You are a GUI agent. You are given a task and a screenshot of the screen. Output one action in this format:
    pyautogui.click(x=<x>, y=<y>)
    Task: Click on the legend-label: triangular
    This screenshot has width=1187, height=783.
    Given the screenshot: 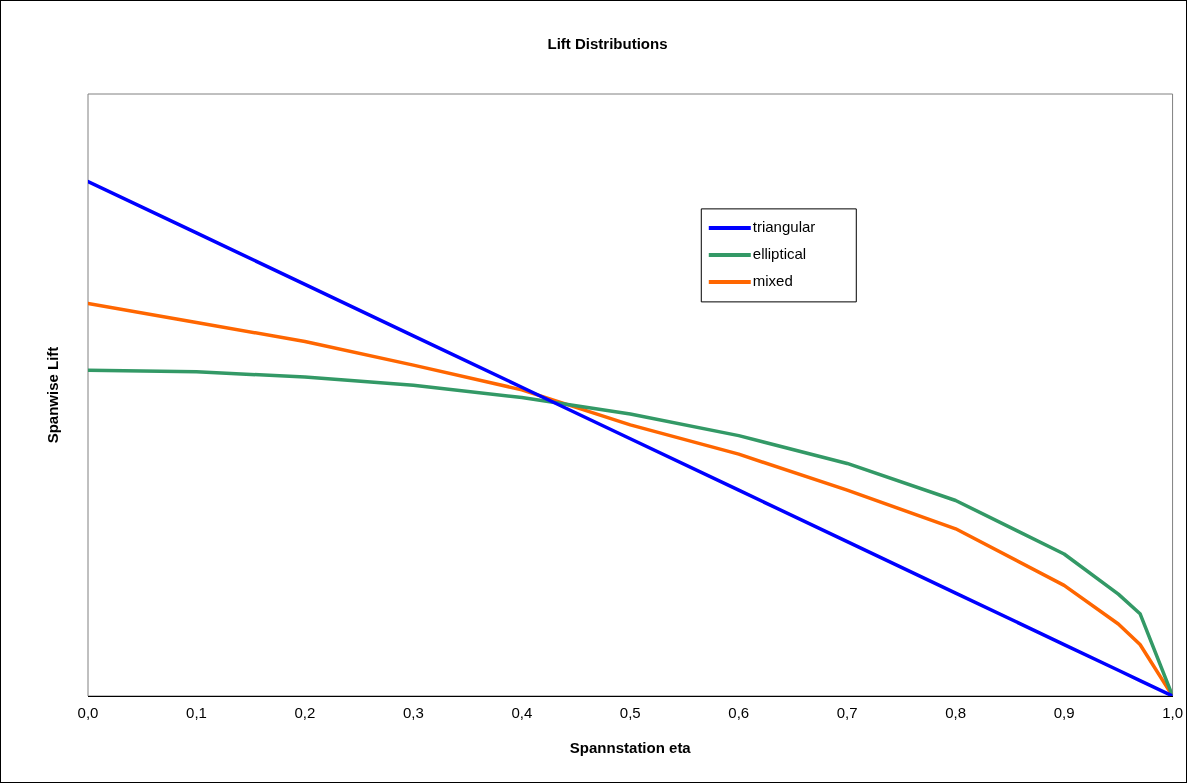 What is the action you would take?
    pyautogui.click(x=784, y=227)
    